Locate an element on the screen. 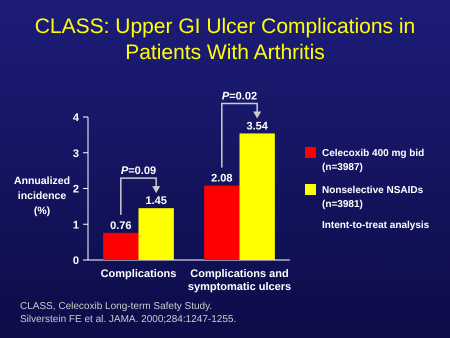  text: CLASS, Celecoxib Long-term Safety Study. is located at coordinates (116, 306).